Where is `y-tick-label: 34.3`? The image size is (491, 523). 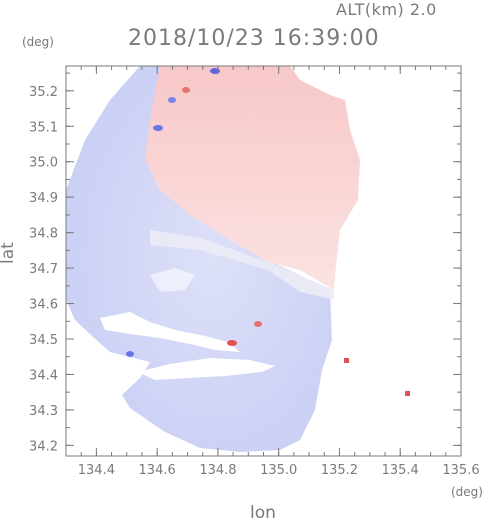
y-tick-label: 34.3 is located at coordinates (43, 411).